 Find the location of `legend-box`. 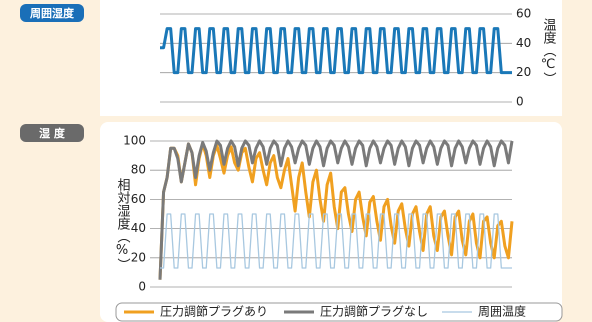

legend-box is located at coordinates (339, 312).